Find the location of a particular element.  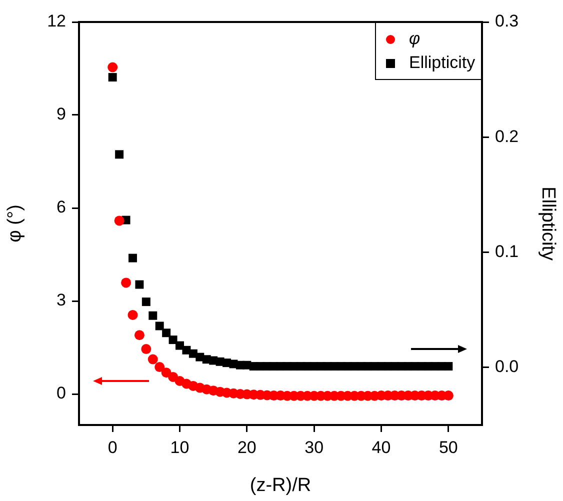

legend-label: φ is located at coordinates (414, 39).